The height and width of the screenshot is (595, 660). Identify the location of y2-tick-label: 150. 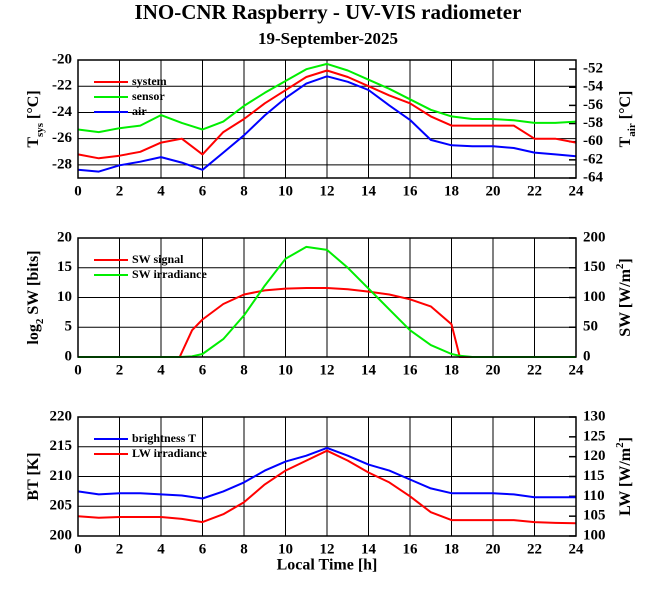
(594, 267).